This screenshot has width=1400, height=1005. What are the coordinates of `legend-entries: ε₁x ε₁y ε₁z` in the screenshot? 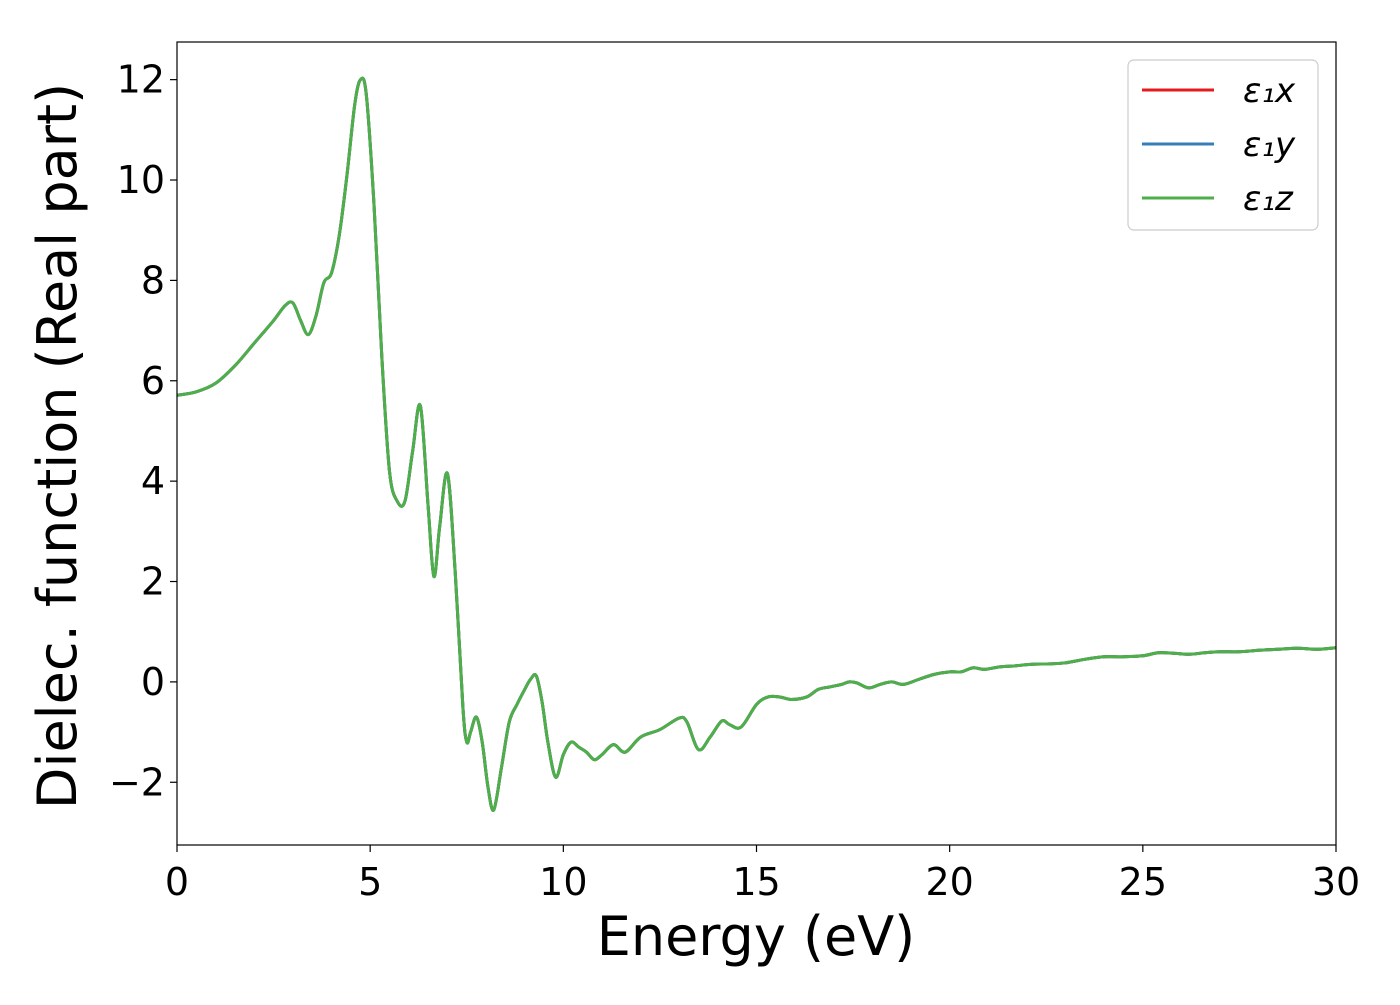 It's located at (1219, 145).